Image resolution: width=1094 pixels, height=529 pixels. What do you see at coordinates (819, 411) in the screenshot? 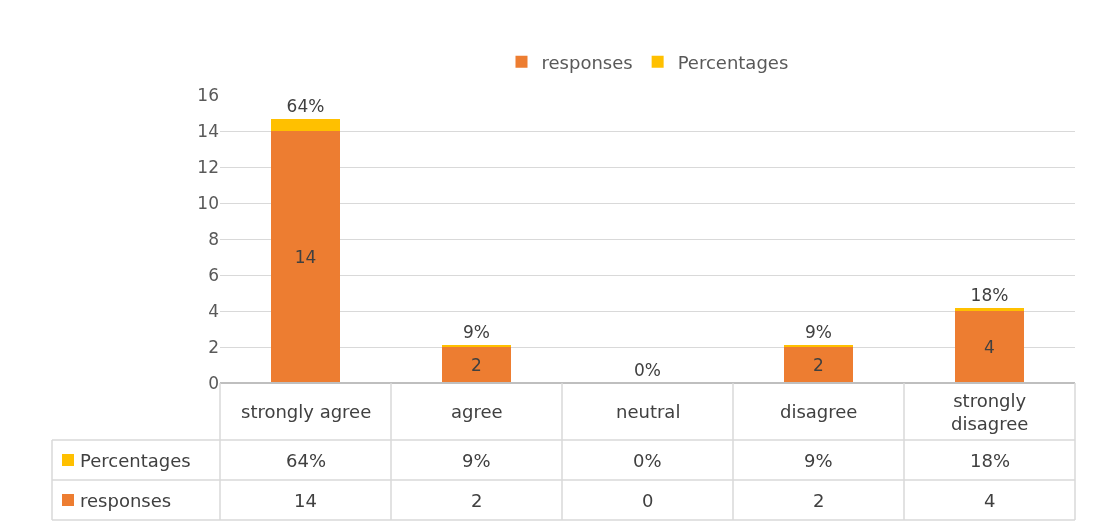
I see `x-tick-label: disagree` at bounding box center [819, 411].